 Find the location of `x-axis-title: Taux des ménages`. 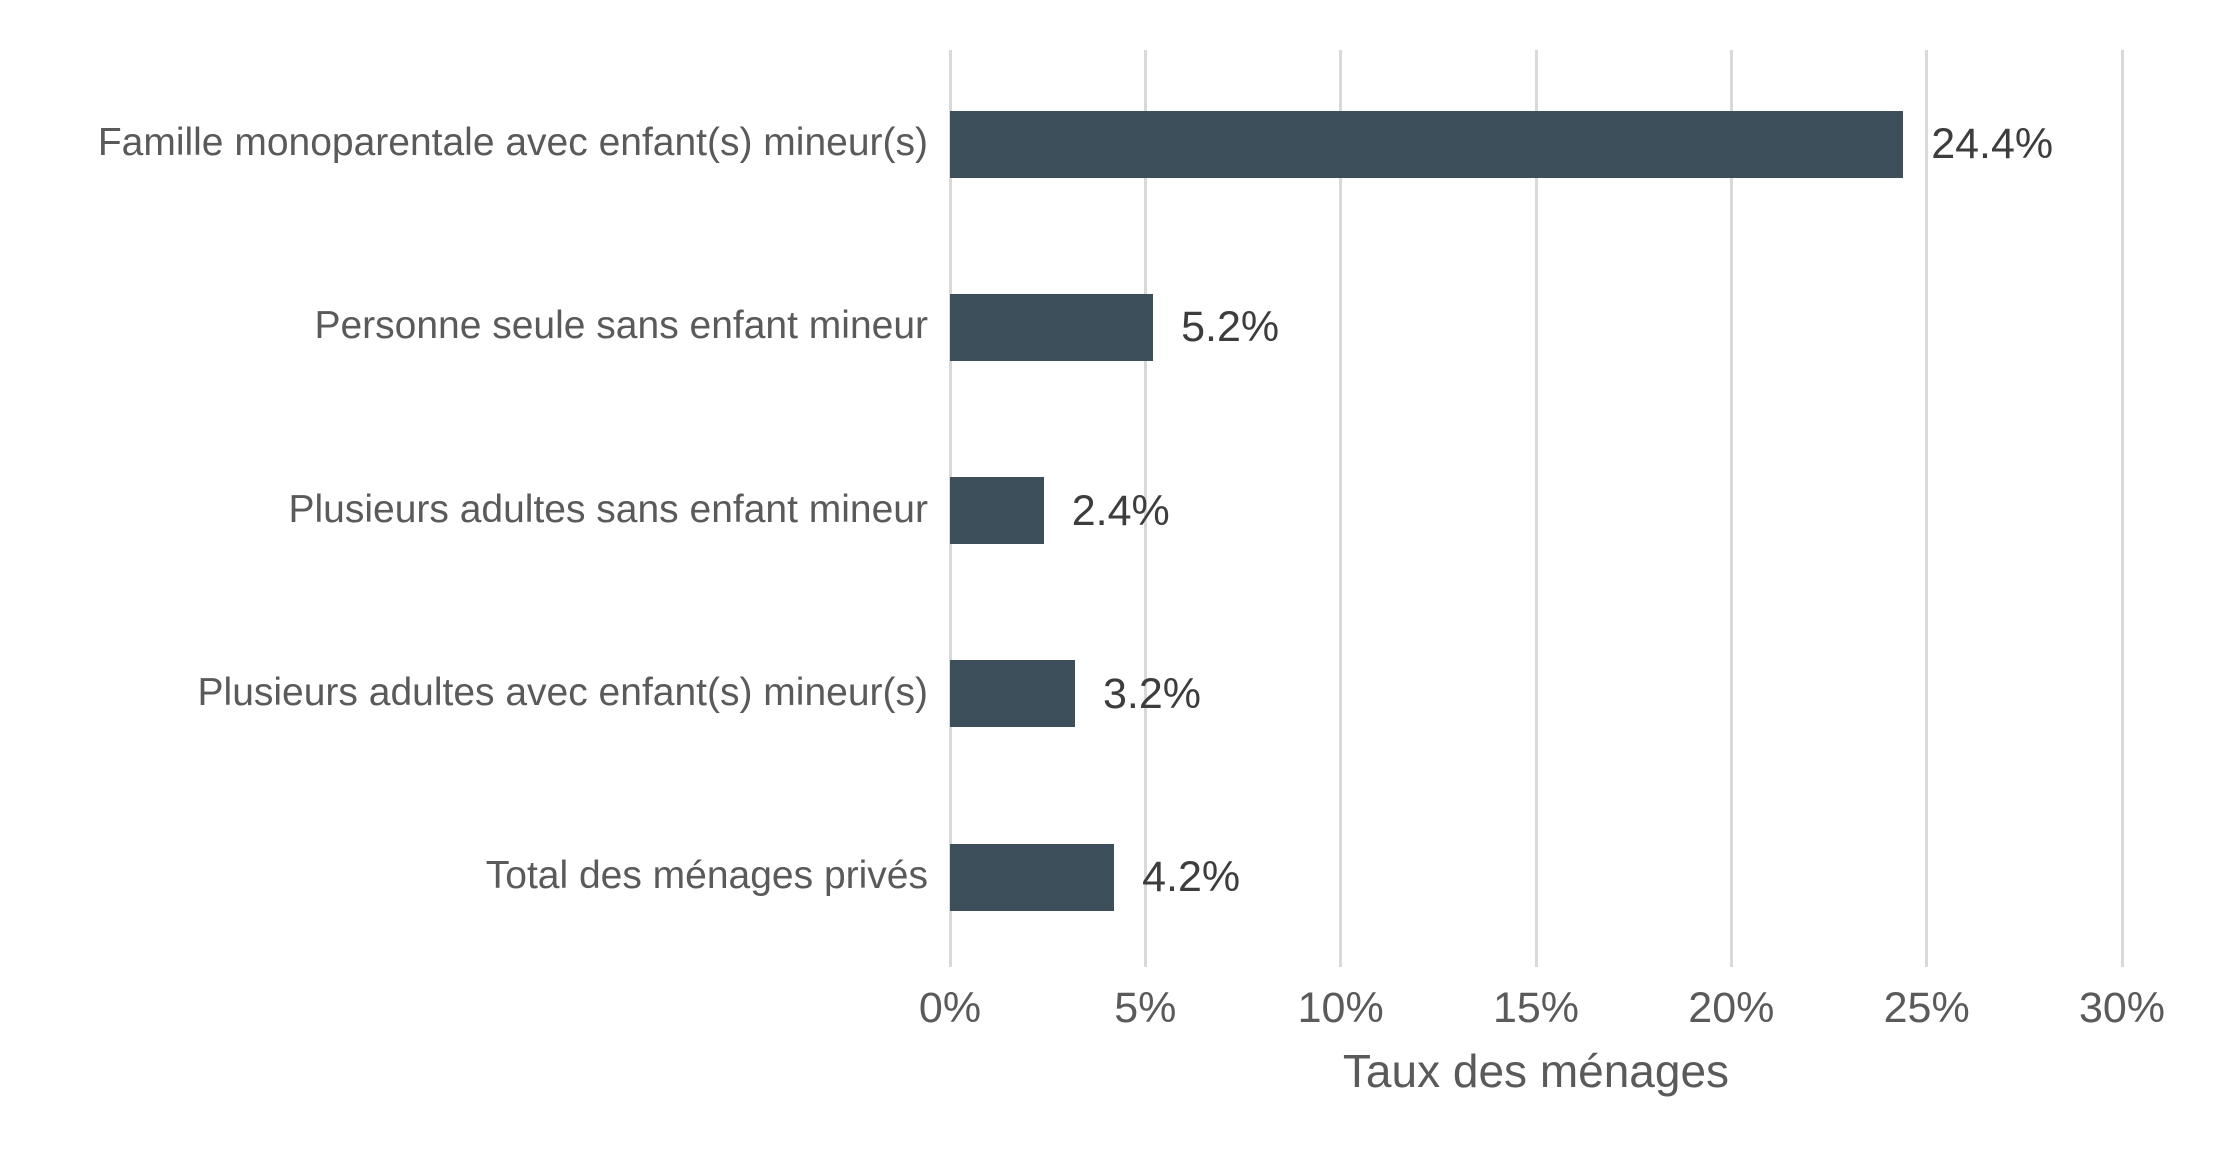

x-axis-title: Taux des ménages is located at coordinates (1536, 1071).